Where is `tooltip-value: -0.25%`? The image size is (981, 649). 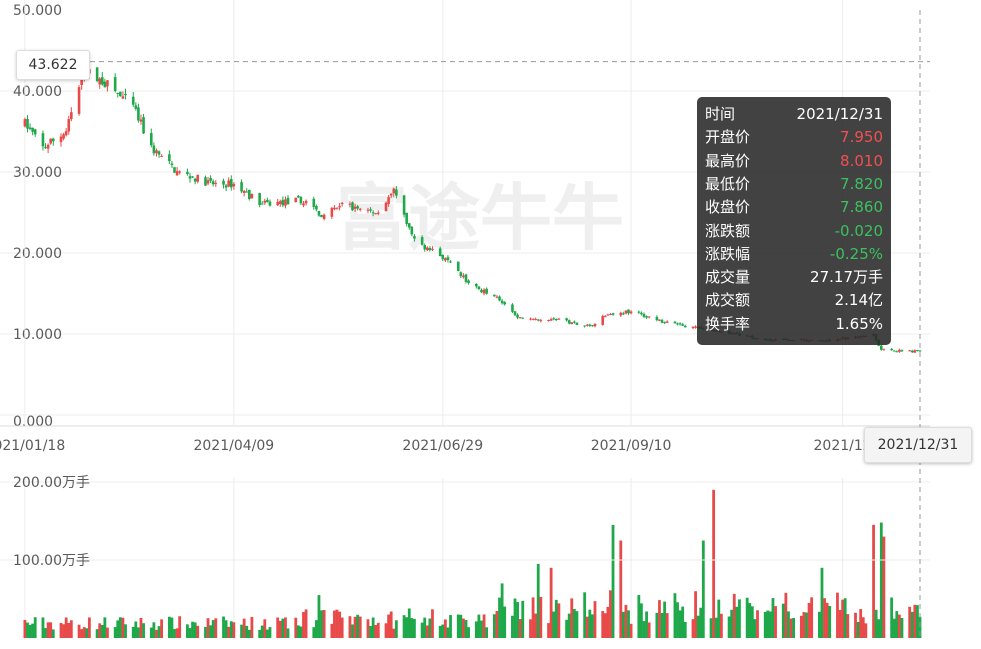 tooltip-value: -0.25% is located at coordinates (856, 253).